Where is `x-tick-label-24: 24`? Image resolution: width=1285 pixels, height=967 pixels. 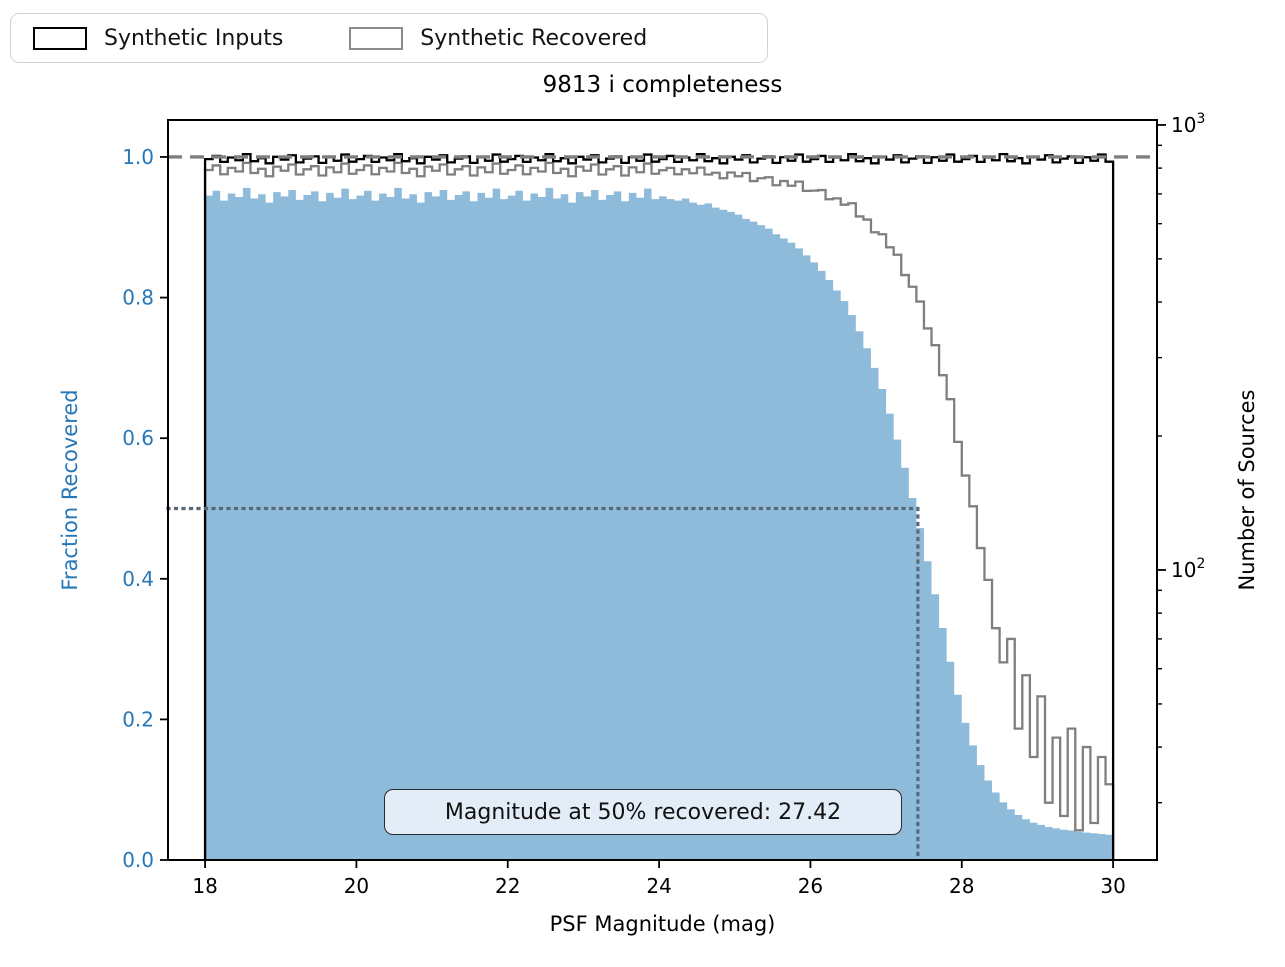
x-tick-label-24: 24 is located at coordinates (658, 886).